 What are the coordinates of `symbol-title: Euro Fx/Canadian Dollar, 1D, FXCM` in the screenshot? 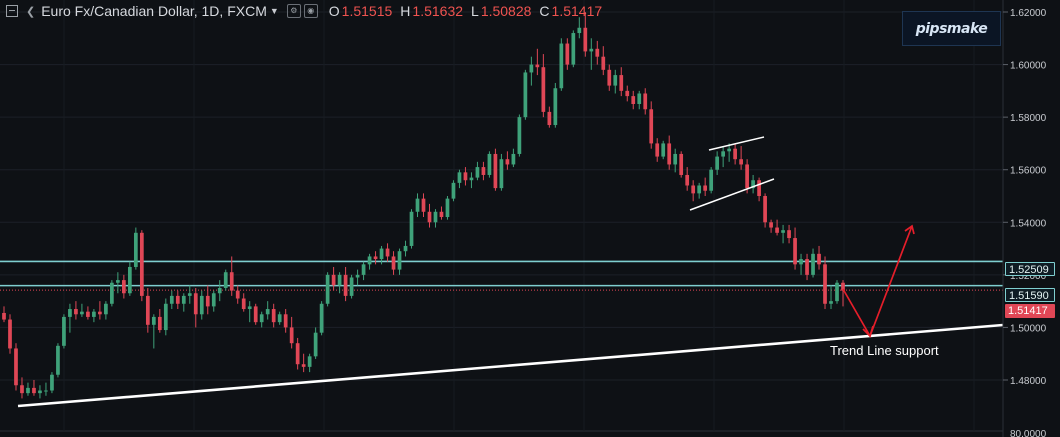 It's located at (154, 11).